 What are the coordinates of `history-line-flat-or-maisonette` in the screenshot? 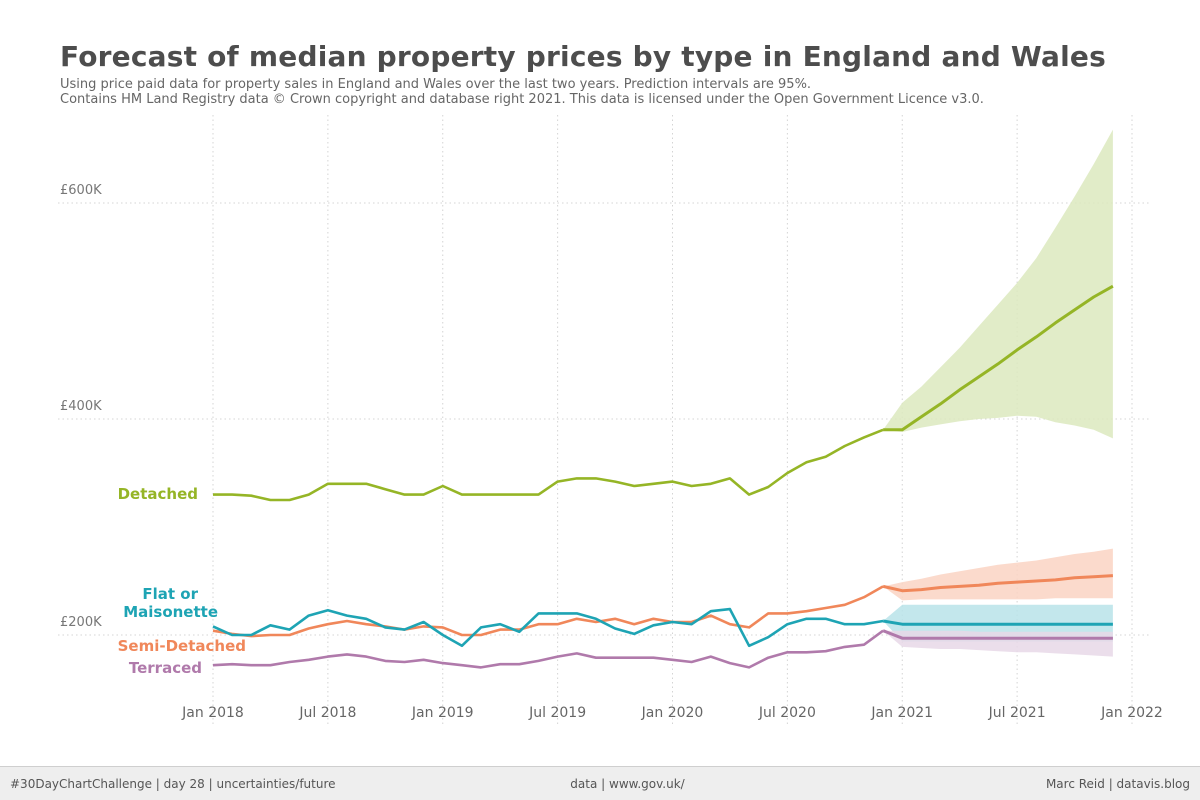 It's located at (548, 627).